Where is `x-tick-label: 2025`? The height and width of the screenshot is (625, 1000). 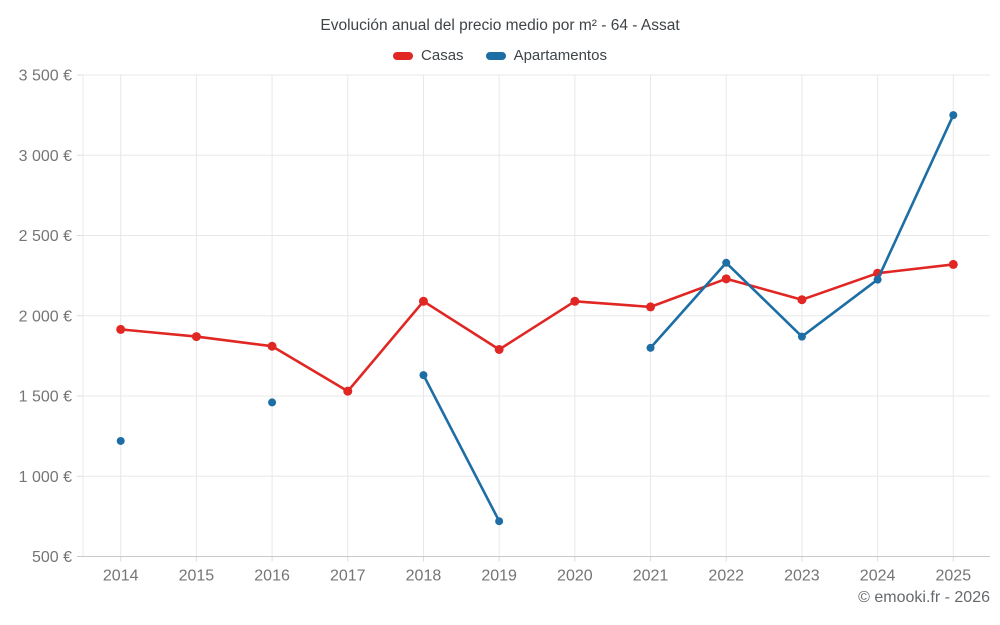 x-tick-label: 2025 is located at coordinates (954, 576).